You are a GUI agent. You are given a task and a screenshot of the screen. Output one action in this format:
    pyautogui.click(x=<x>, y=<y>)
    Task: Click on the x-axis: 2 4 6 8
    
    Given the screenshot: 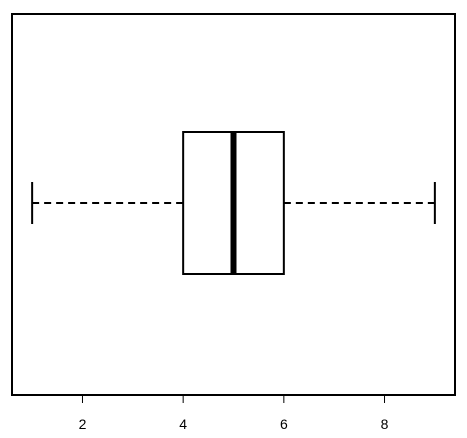 What is the action you would take?
    pyautogui.click(x=234, y=413)
    